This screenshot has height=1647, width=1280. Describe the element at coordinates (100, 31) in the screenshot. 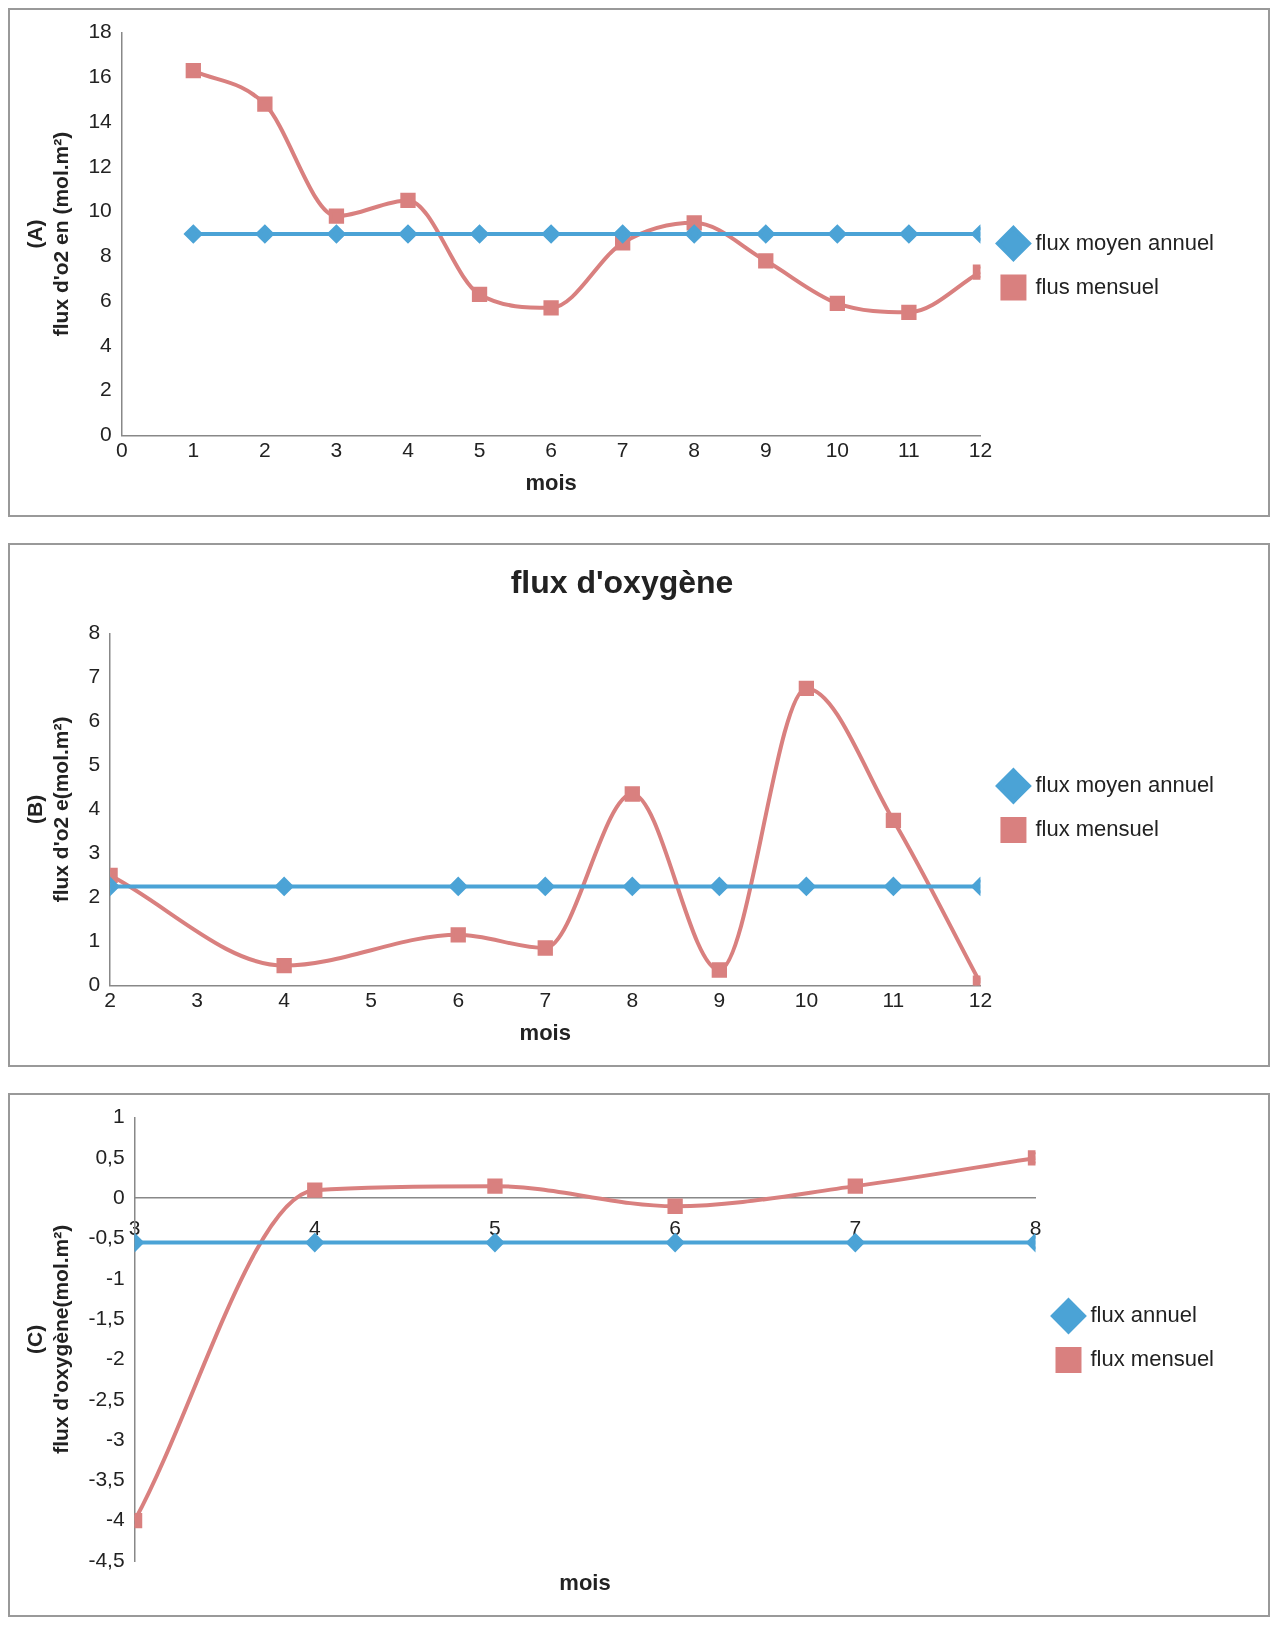

I see `y-tick-label: 18` at that location.